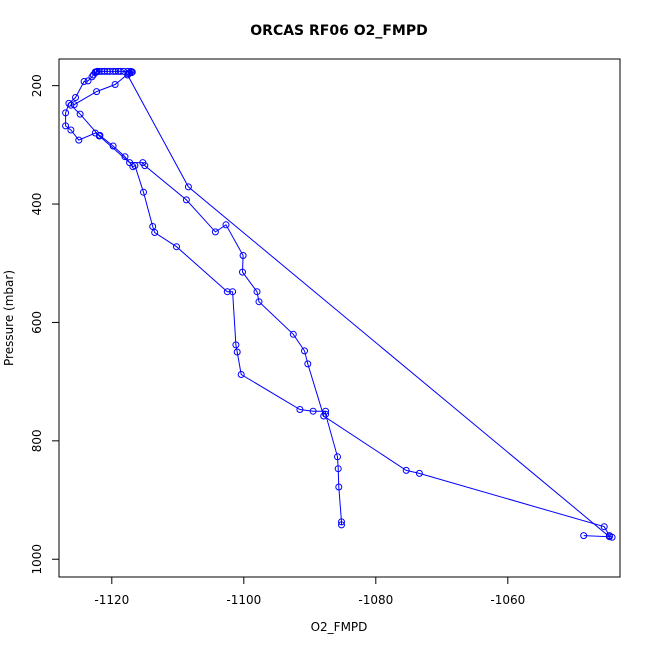  Describe the element at coordinates (37, 85) in the screenshot. I see `y-tick-label: 200` at that location.